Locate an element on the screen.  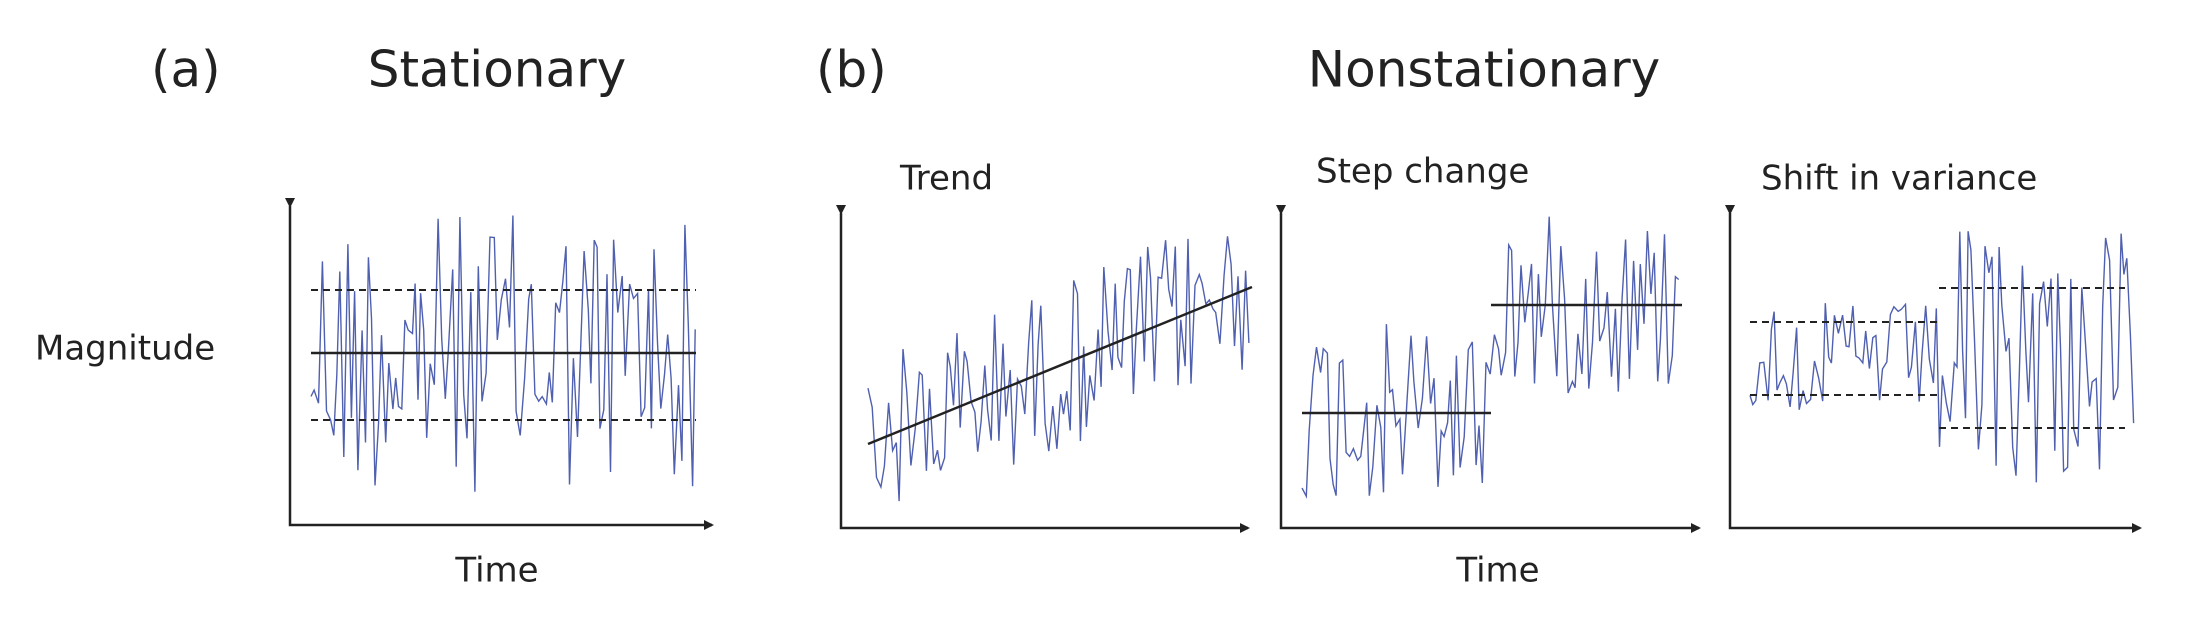
panel-title: Stationary is located at coordinates (497, 70).